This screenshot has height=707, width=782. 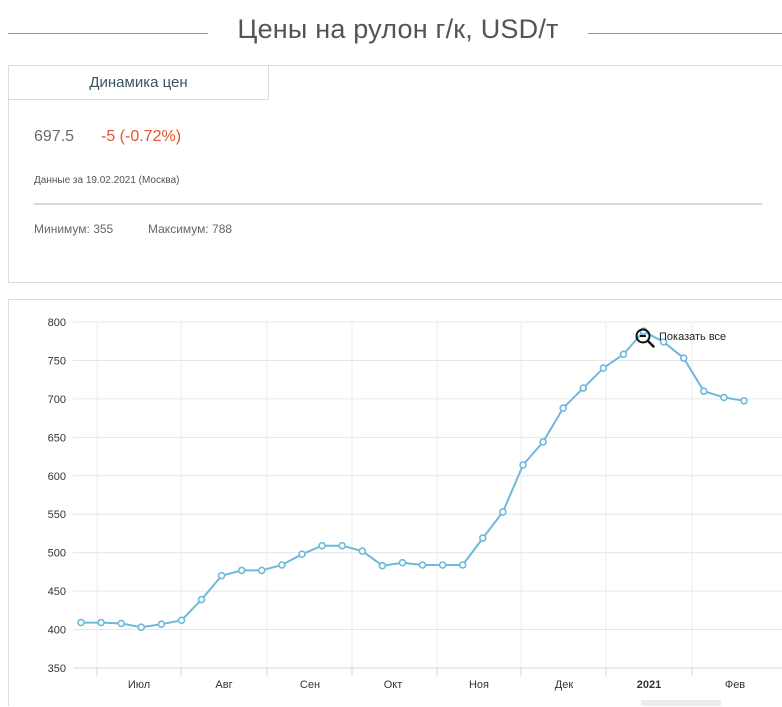 What do you see at coordinates (693, 337) in the screenshot?
I see `reset-zoom-label: Показать все` at bounding box center [693, 337].